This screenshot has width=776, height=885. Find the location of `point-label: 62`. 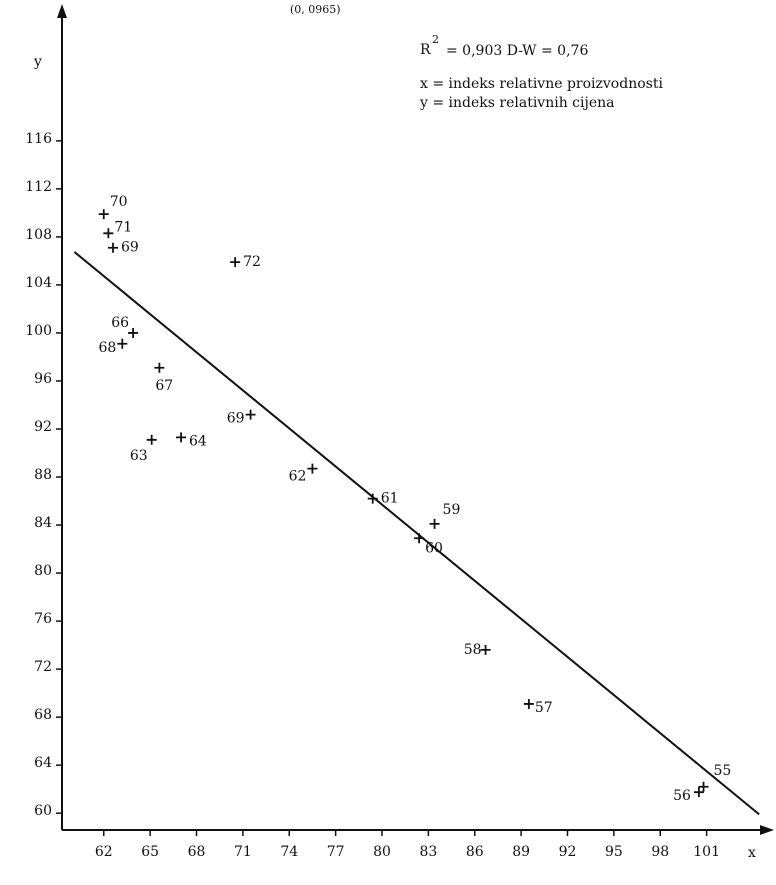

point-label: 62 is located at coordinates (298, 477).